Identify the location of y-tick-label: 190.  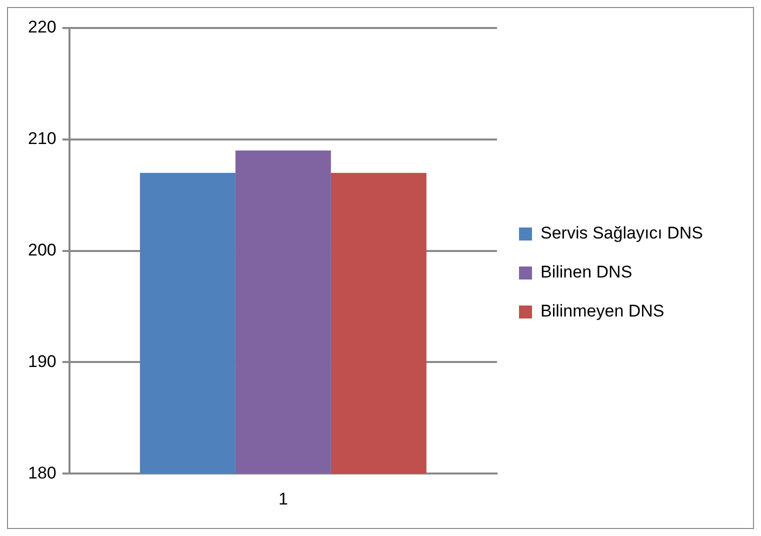
(42, 361).